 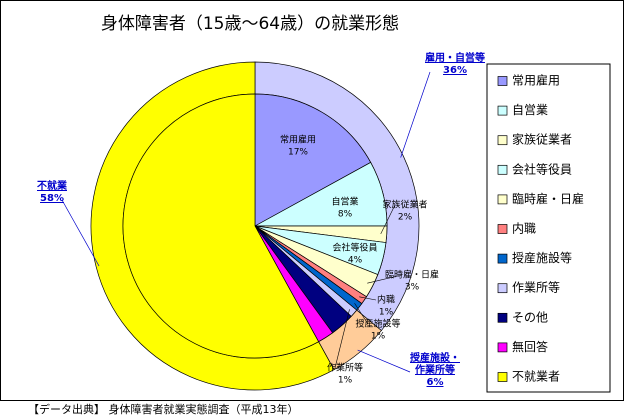 I want to click on outer-label-name: 授産施設・作業所等, so click(x=435, y=363).